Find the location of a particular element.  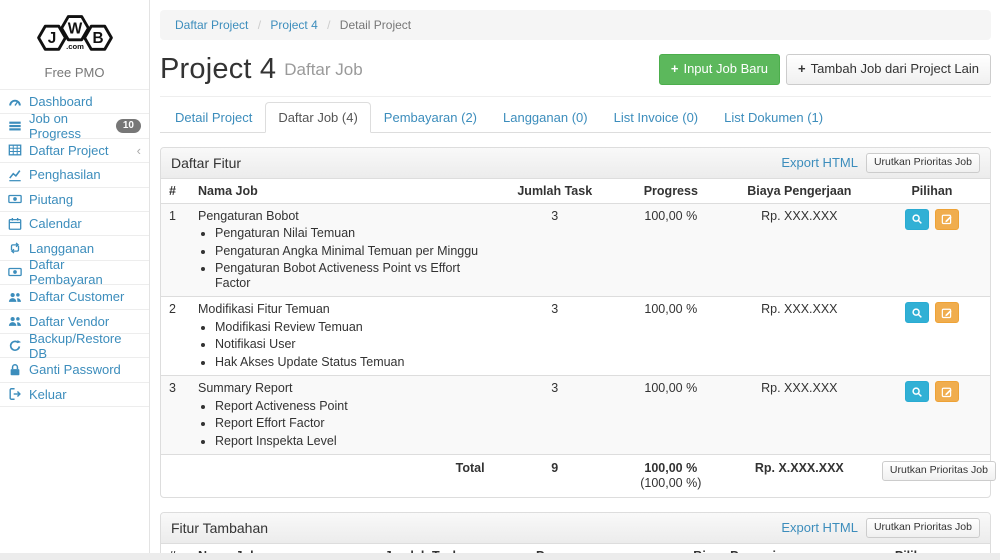

job-bullet: Modifikasi Review Temuan is located at coordinates (350, 327).